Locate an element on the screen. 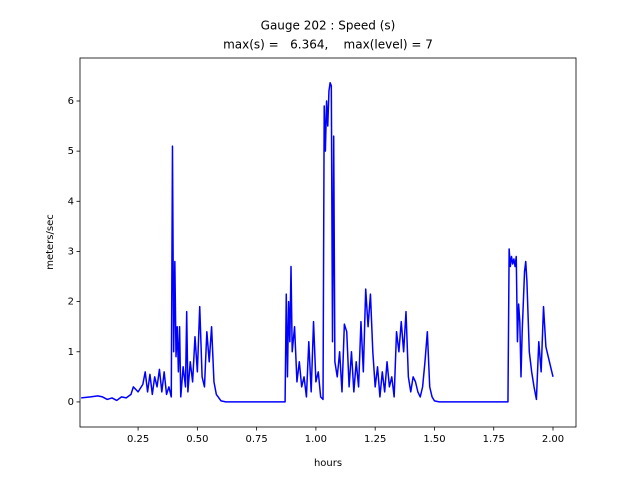 The image size is (640, 480). x-tick-label: 1.25 is located at coordinates (375, 439).